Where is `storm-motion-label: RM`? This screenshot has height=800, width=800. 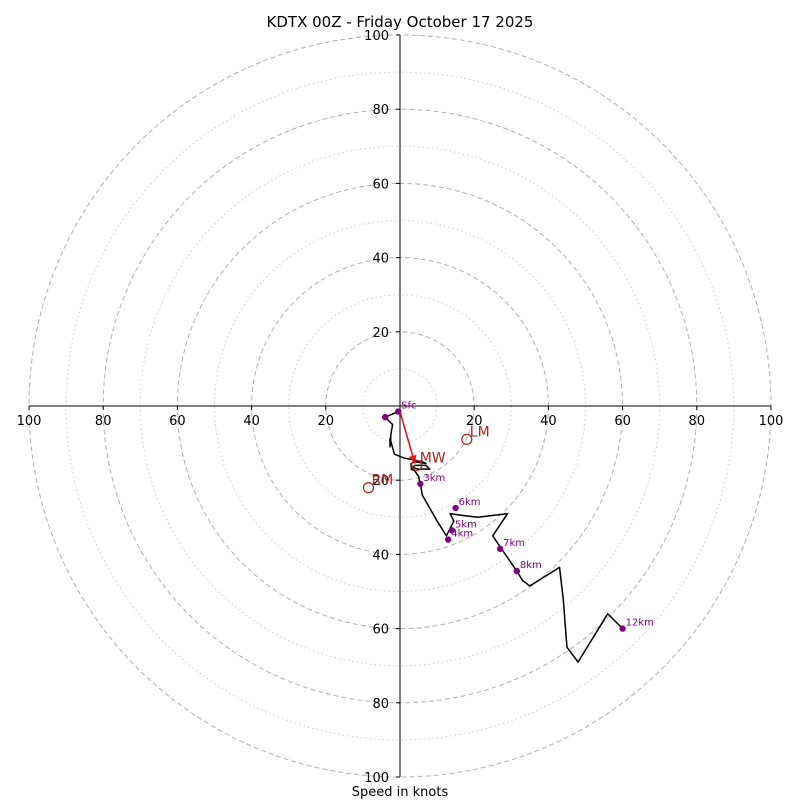
storm-motion-label: RM is located at coordinates (382, 481).